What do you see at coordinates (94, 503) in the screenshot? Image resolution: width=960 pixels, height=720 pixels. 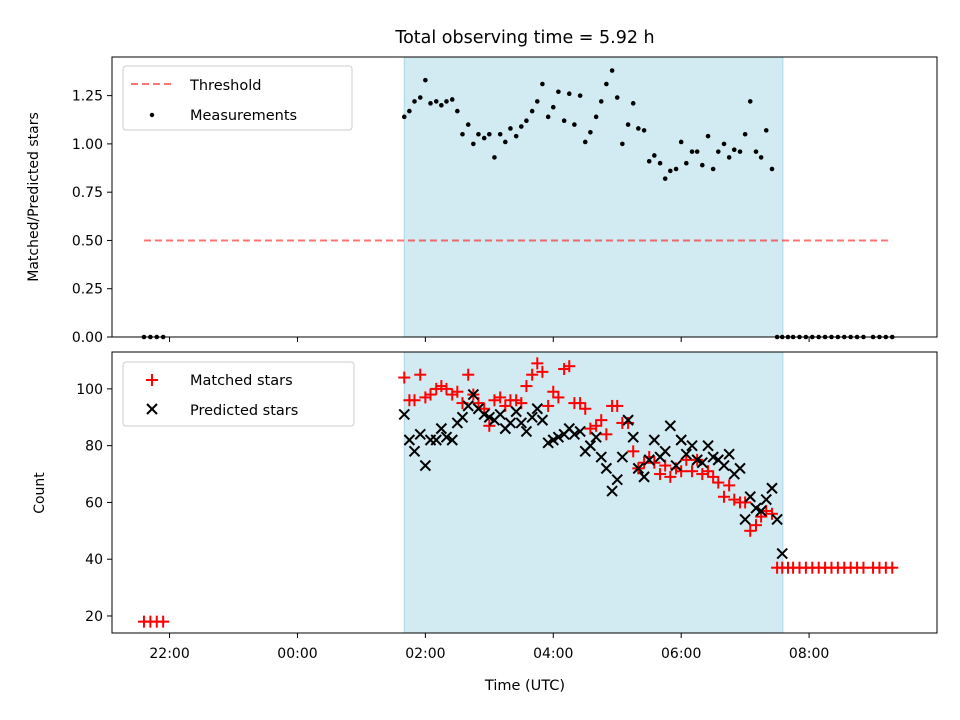 I see `y-tick-label: 60` at bounding box center [94, 503].